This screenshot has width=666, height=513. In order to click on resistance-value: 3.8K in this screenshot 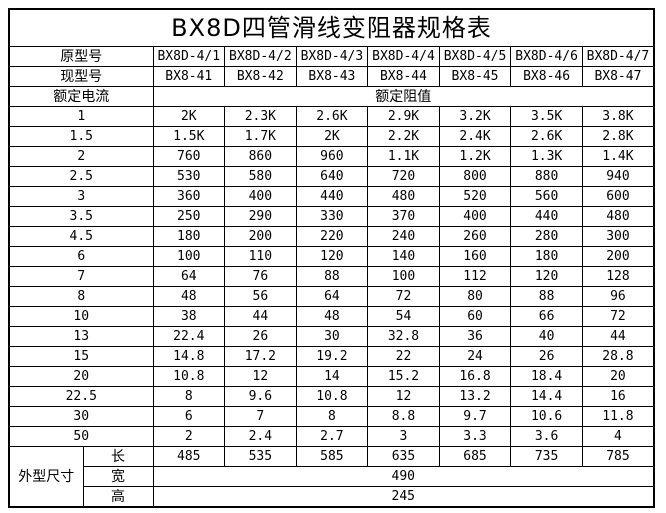, I will do `click(618, 116)`.